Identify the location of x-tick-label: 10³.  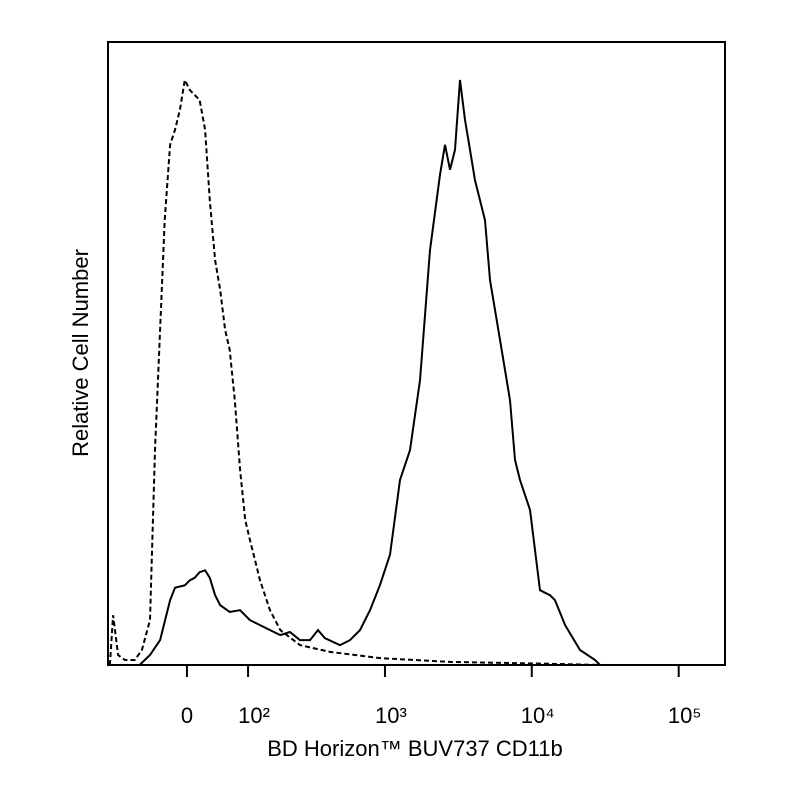
(391, 715).